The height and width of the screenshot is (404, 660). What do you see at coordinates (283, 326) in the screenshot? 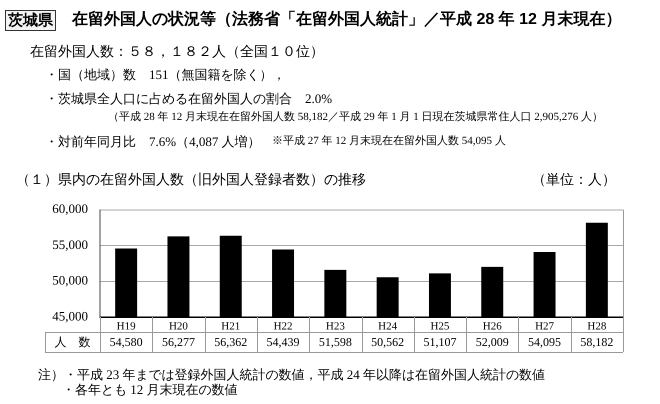
I see `x-tick-label: H22` at bounding box center [283, 326].